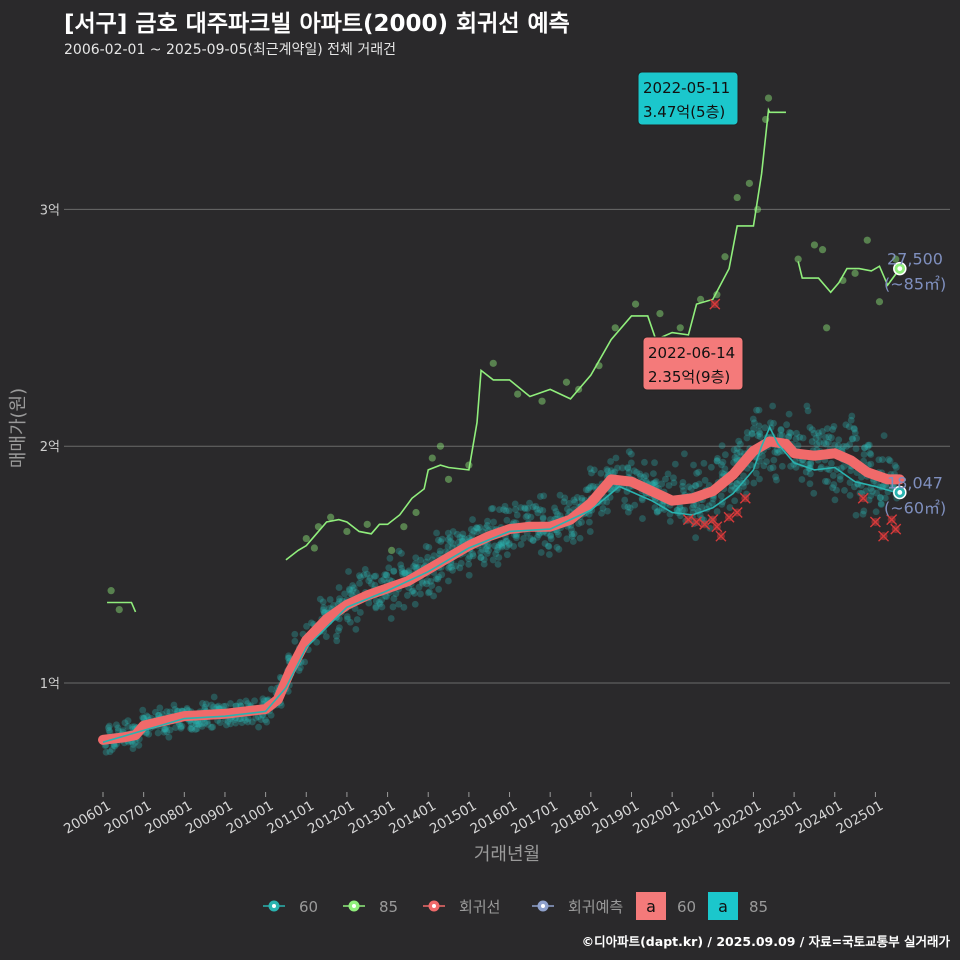 This screenshot has height=960, width=960. Describe the element at coordinates (691, 353) in the screenshot. I see `callout-date: 2022-06-14` at that location.